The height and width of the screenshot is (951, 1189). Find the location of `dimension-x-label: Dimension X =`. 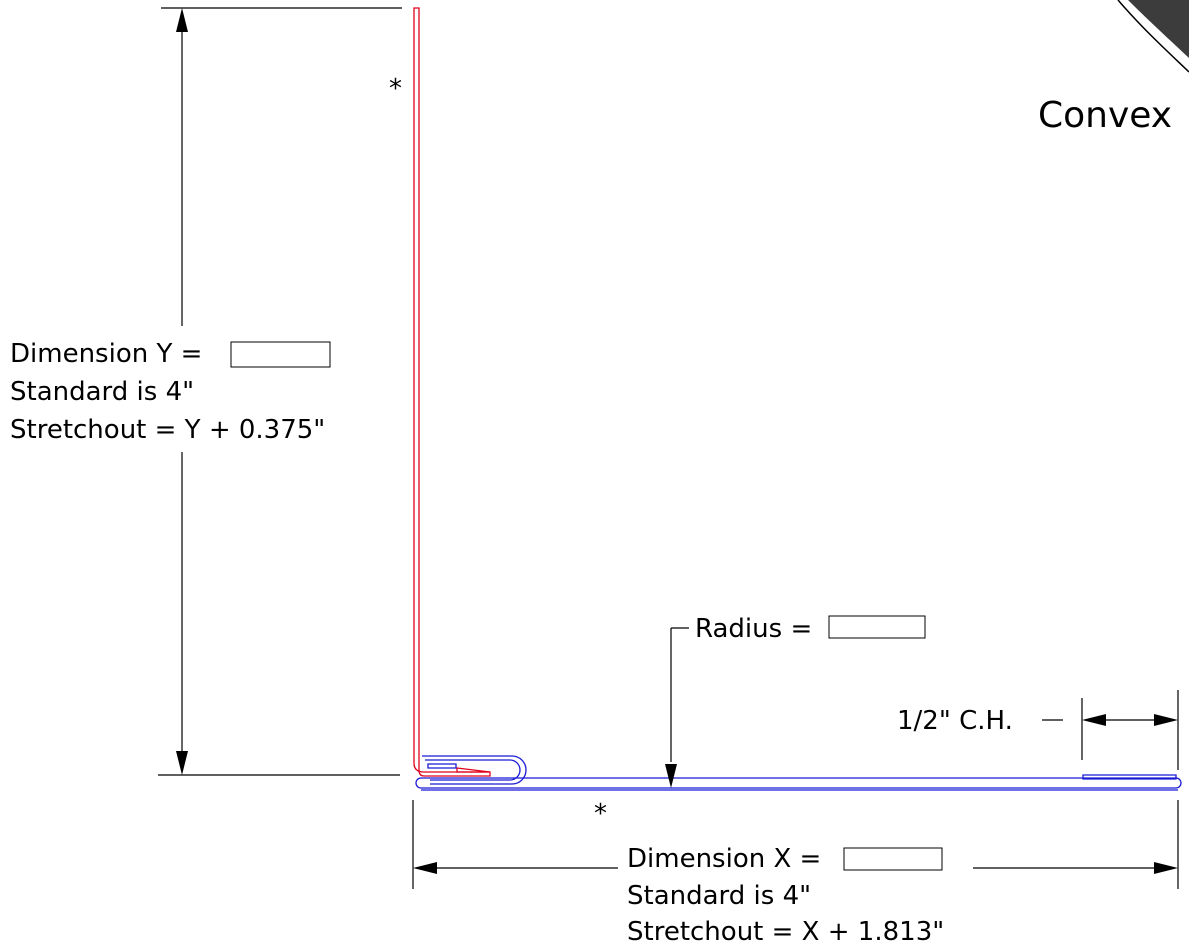

dimension-x-label: Dimension X = is located at coordinates (724, 859).